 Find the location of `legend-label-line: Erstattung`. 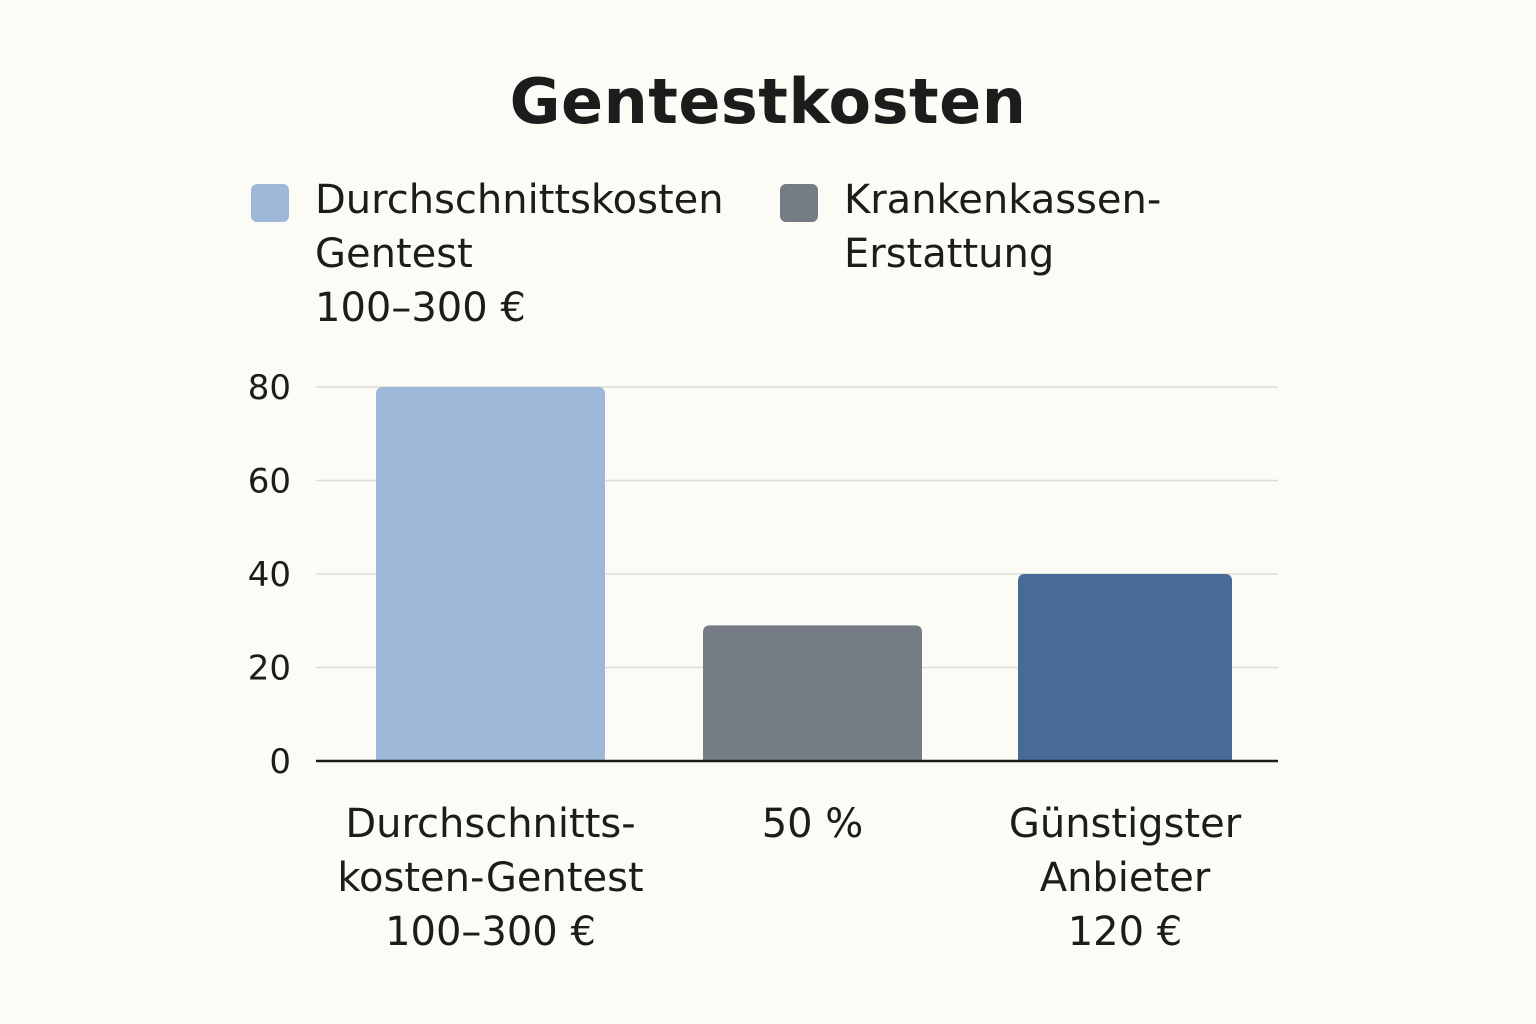

legend-label-line: Erstattung is located at coordinates (949, 254).